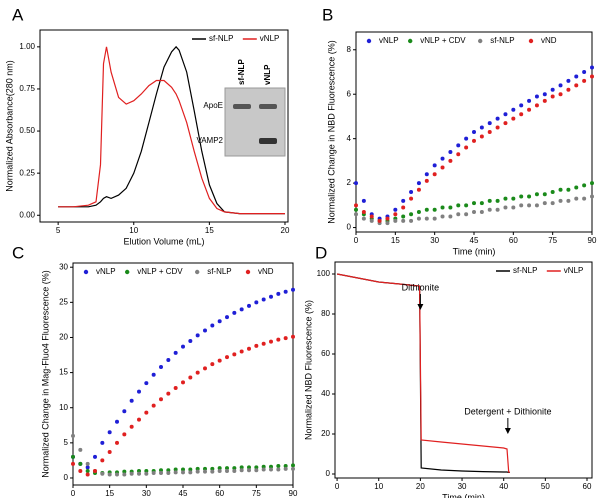 The width and height of the screenshot is (612, 498). What do you see at coordinates (423, 373) in the screenshot?
I see `data-line` at bounding box center [423, 373].